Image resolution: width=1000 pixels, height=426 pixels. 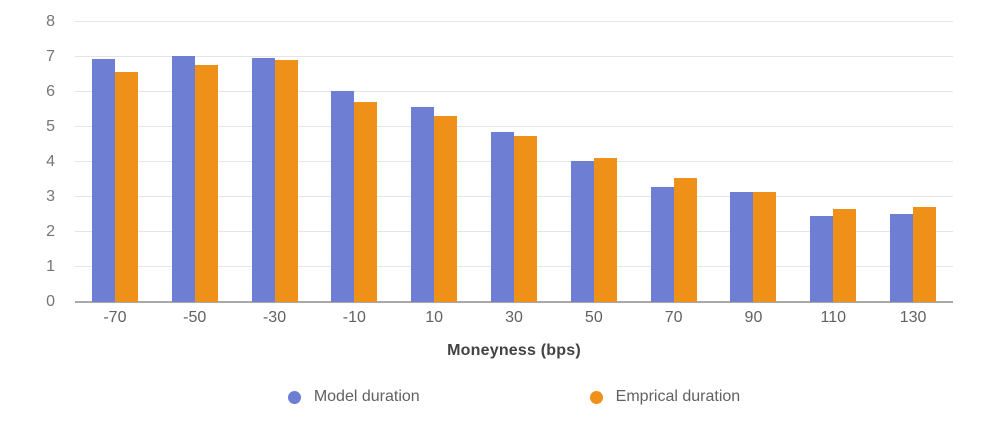 What do you see at coordinates (50, 196) in the screenshot?
I see `y-tick-label: 3` at bounding box center [50, 196].